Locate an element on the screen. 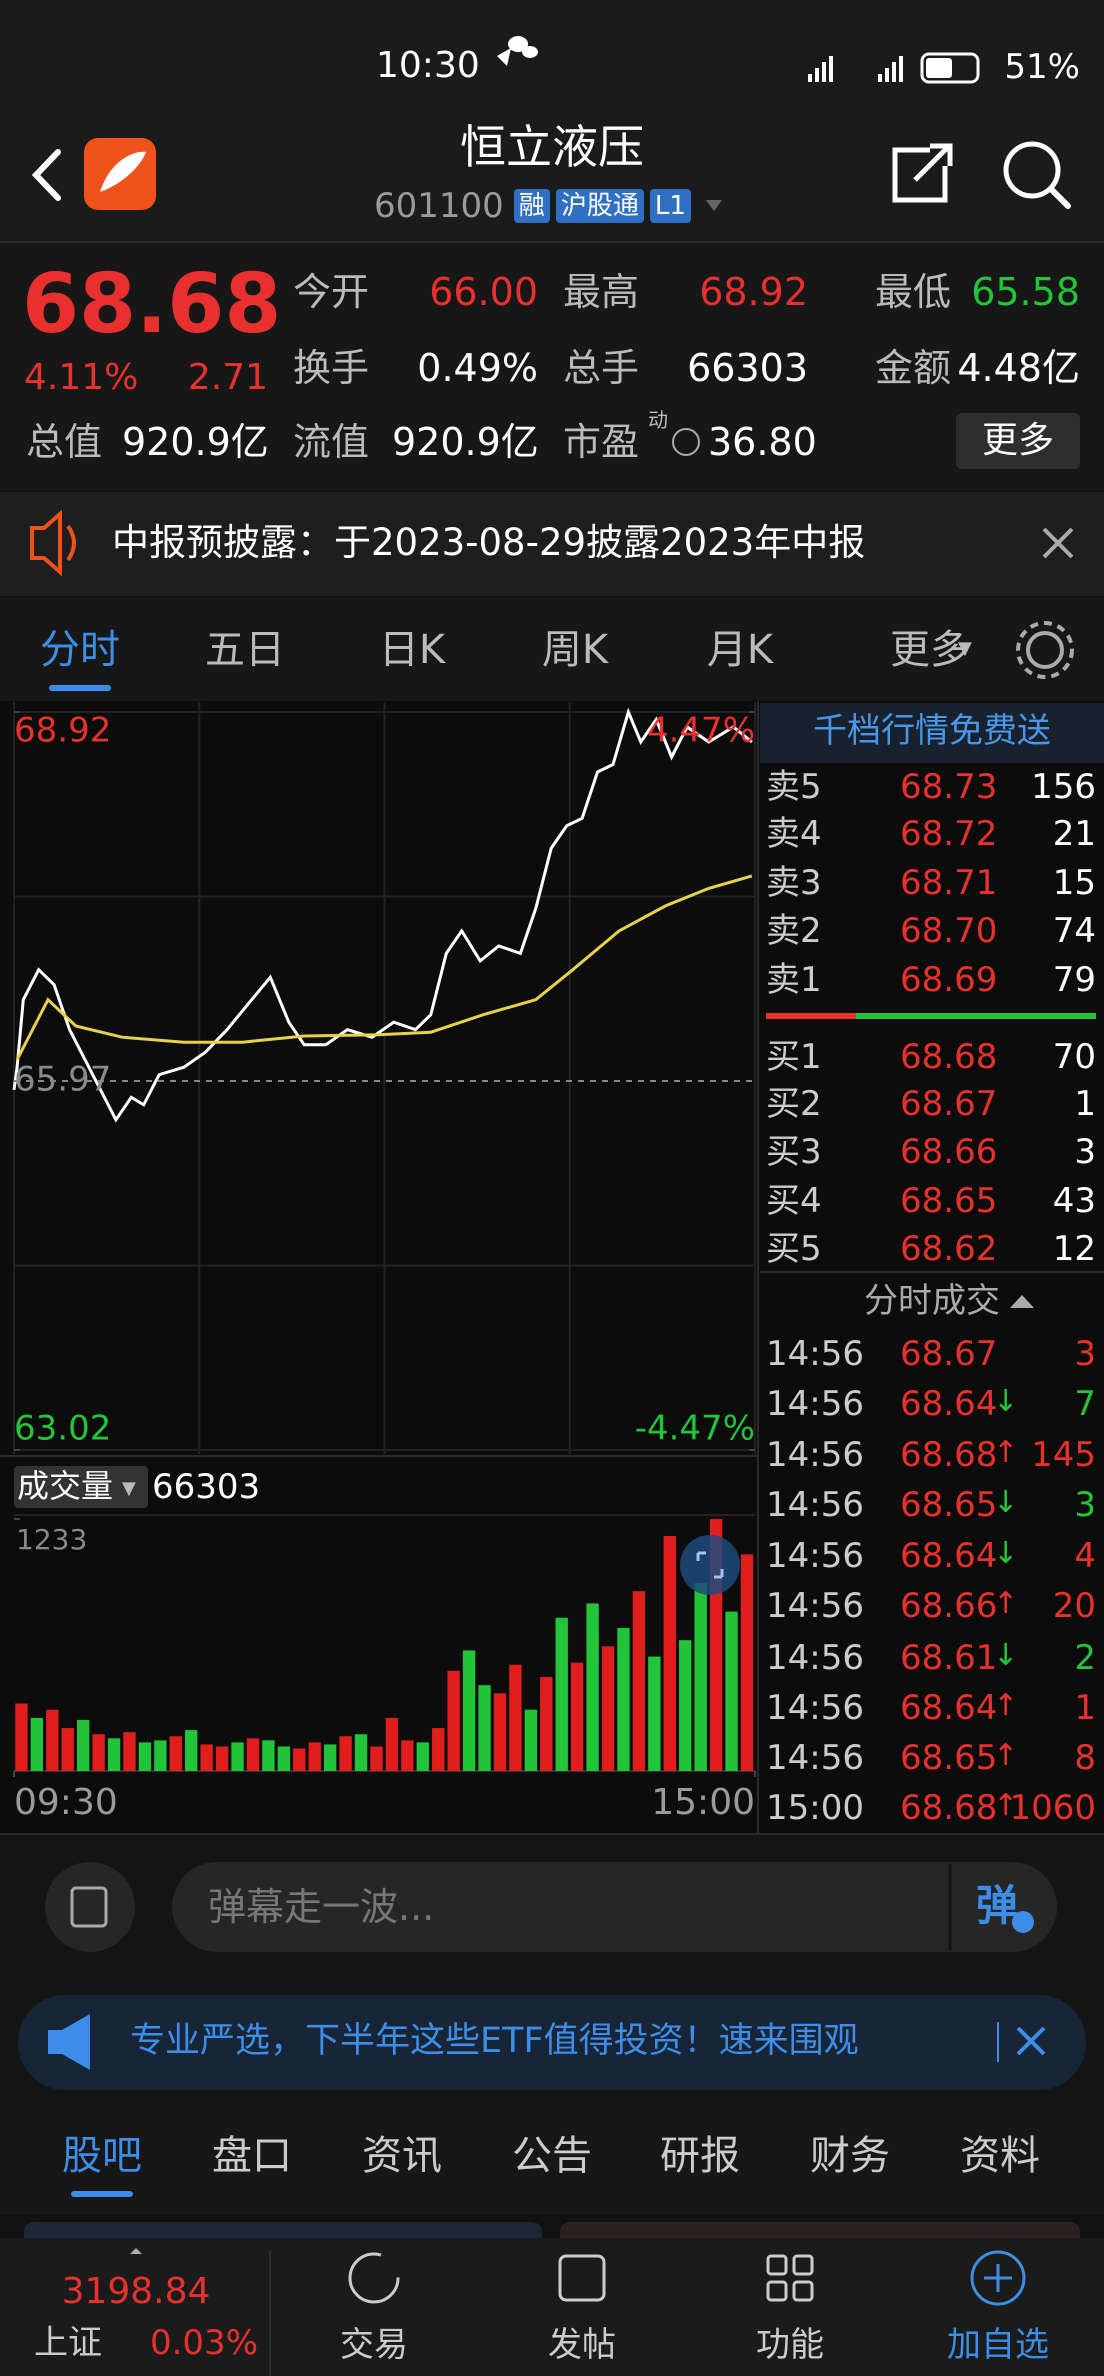  book-volume: 3 is located at coordinates (1085, 1152).